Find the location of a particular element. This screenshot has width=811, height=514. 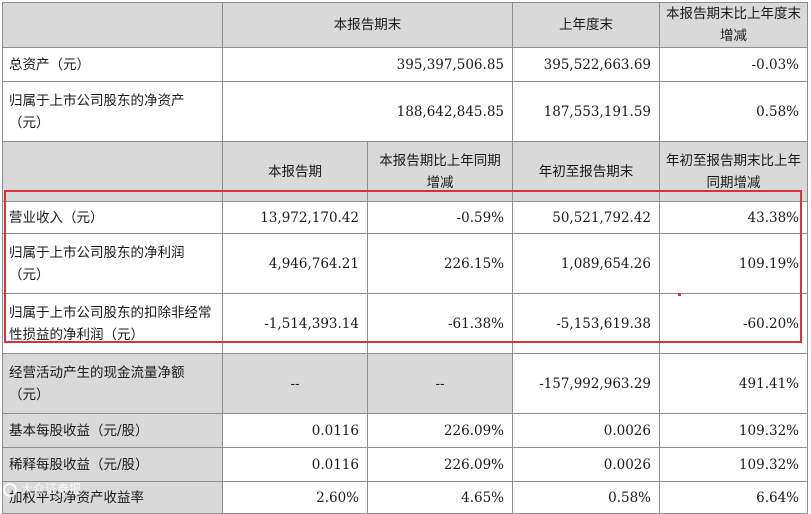

balance-header-row: 本报告期末 上年度末 本报告期末比上年度末增减 is located at coordinates (405, 25).